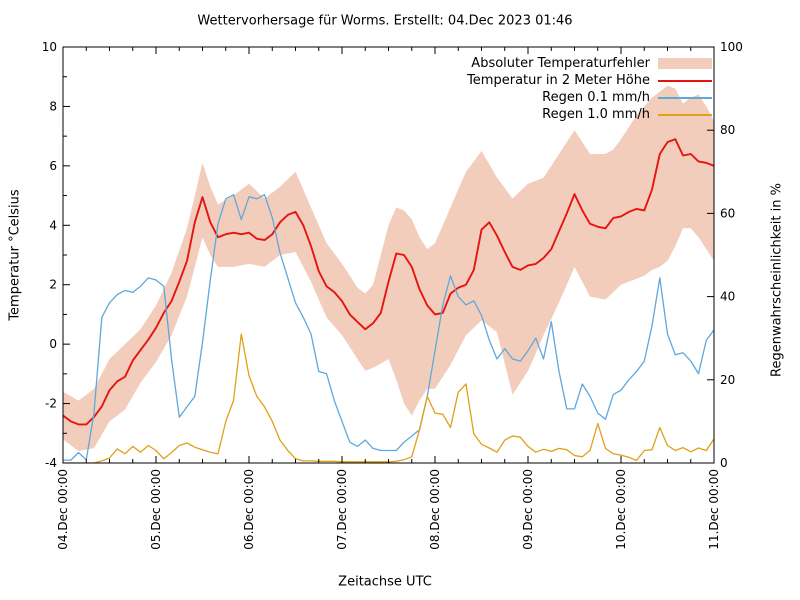 Image resolution: width=800 pixels, height=600 pixels. I want to click on y-right-tick-label: 20, so click(727, 380).